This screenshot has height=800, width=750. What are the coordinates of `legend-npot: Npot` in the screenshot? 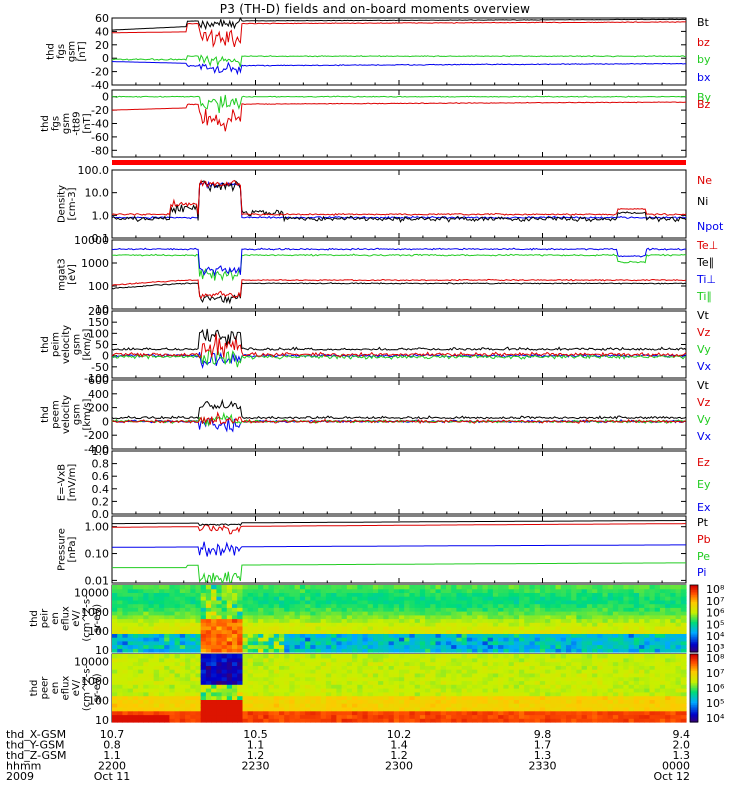 It's located at (710, 226).